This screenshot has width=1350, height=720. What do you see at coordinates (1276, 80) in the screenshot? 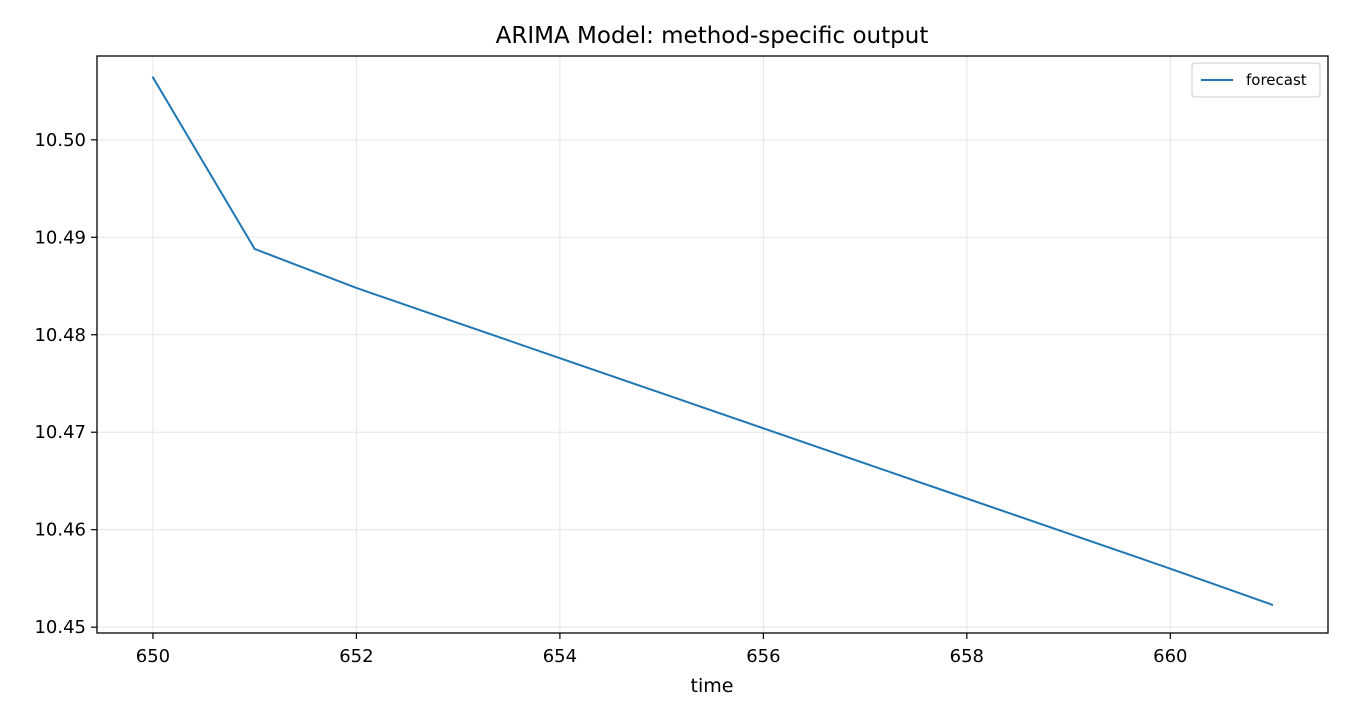
I see `legend-label: forecast` at bounding box center [1276, 80].